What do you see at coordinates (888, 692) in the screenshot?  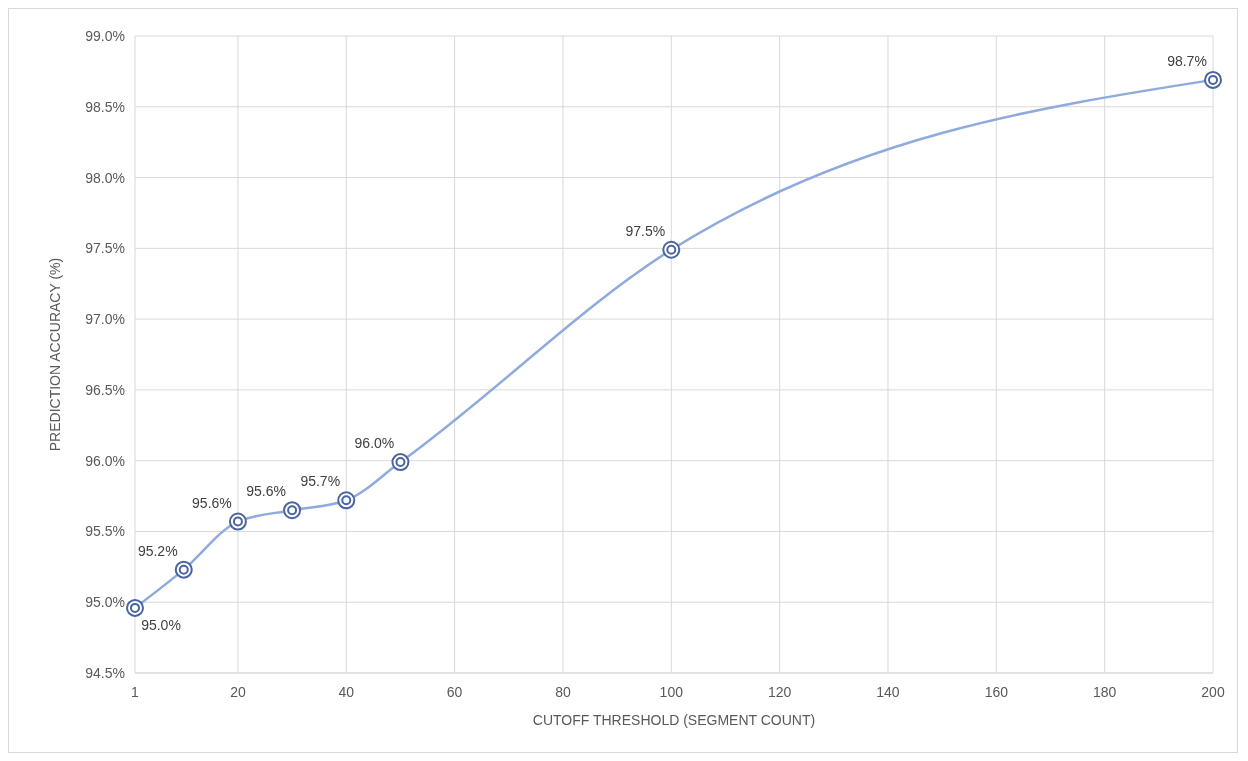 I see `x-tick-label: 140` at bounding box center [888, 692].